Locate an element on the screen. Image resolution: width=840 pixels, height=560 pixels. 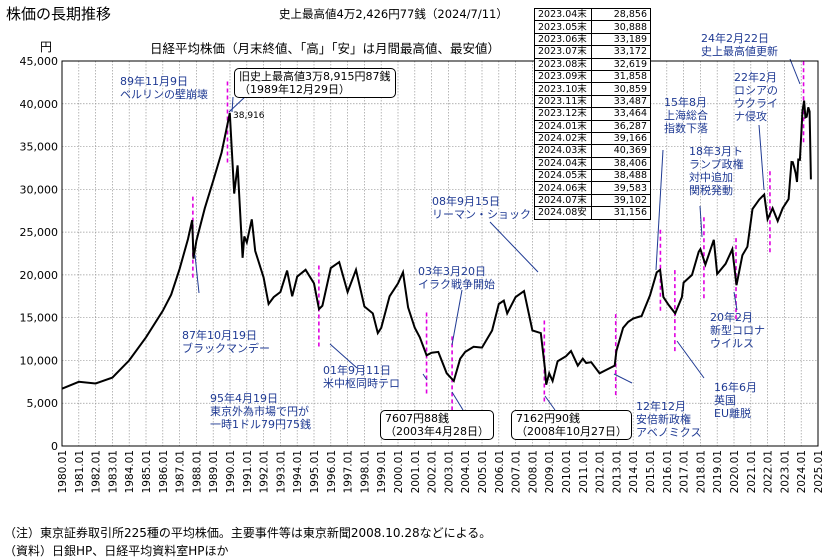
recent-table-row: 2023.05末 30,888 is located at coordinates (592, 27).